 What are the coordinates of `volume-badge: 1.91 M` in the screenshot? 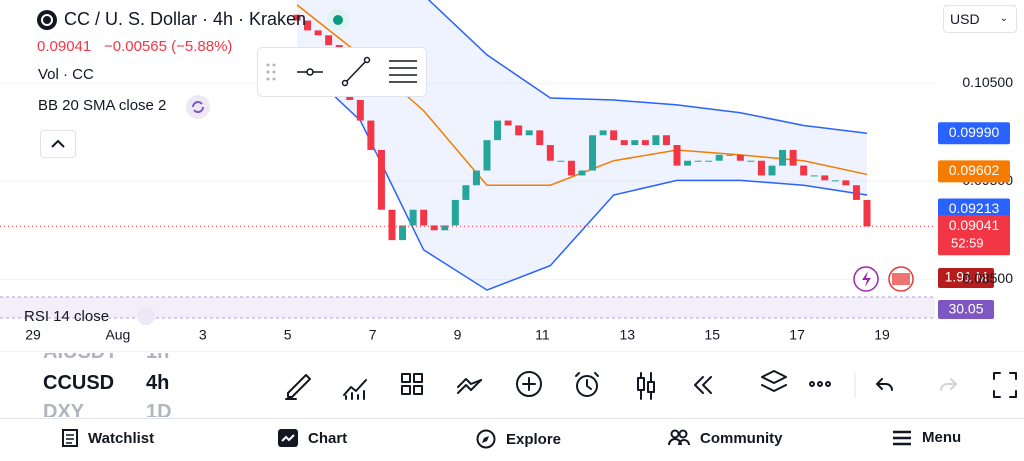 It's located at (966, 277).